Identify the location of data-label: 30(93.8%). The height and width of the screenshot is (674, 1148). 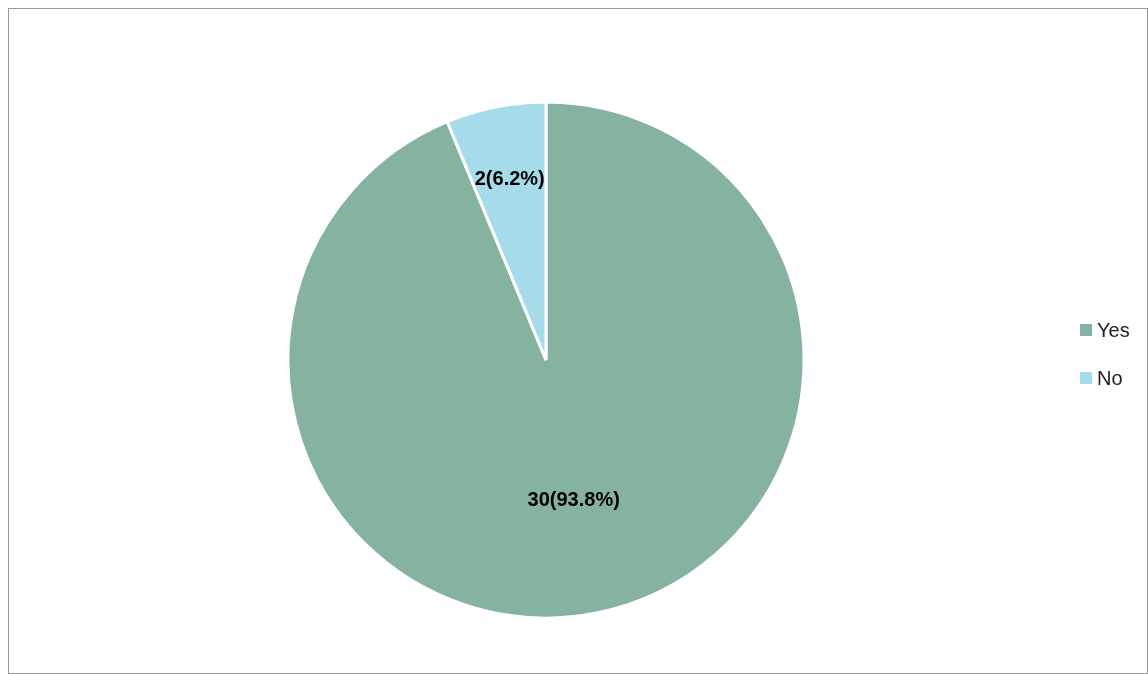
(573, 499).